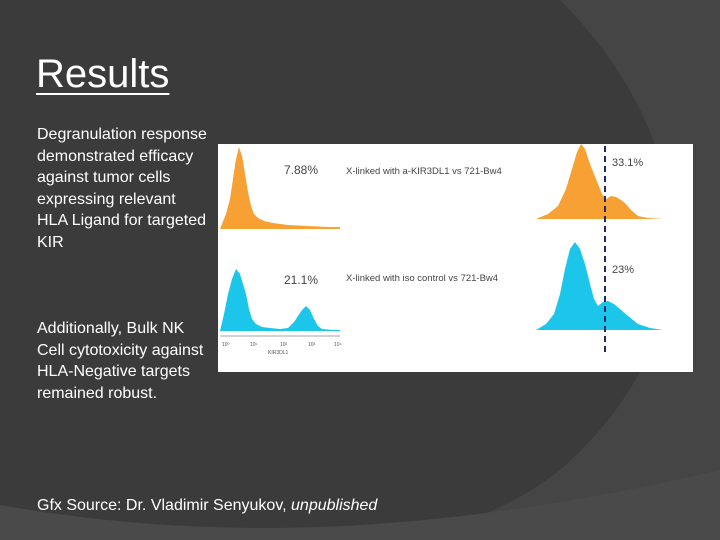 This screenshot has width=720, height=540. What do you see at coordinates (301, 280) in the screenshot?
I see `bottom-left-percent: 21.1%` at bounding box center [301, 280].